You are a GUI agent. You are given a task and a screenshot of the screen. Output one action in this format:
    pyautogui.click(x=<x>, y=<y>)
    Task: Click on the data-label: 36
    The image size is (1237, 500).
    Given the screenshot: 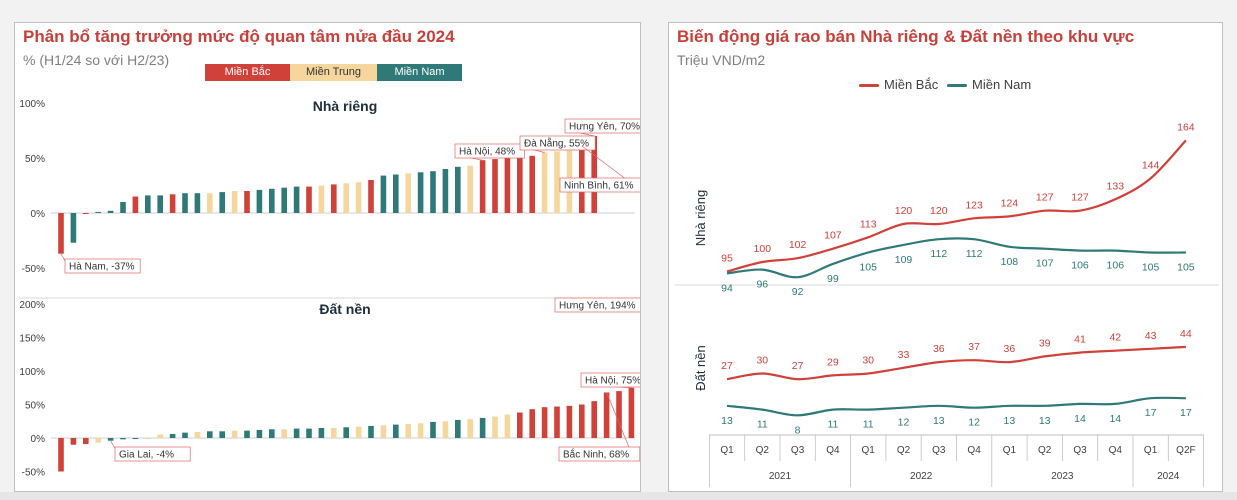 What is the action you would take?
    pyautogui.click(x=939, y=349)
    